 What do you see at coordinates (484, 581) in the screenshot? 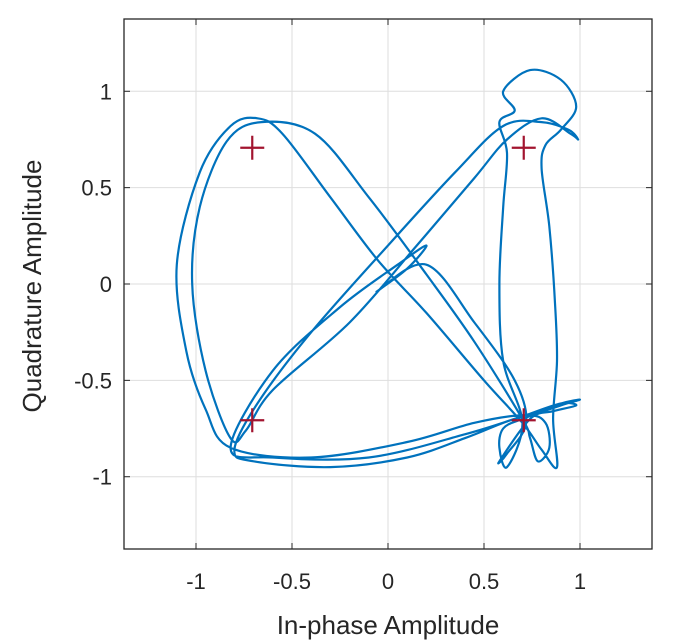
I see `x-tick-label: 0.5` at bounding box center [484, 581].